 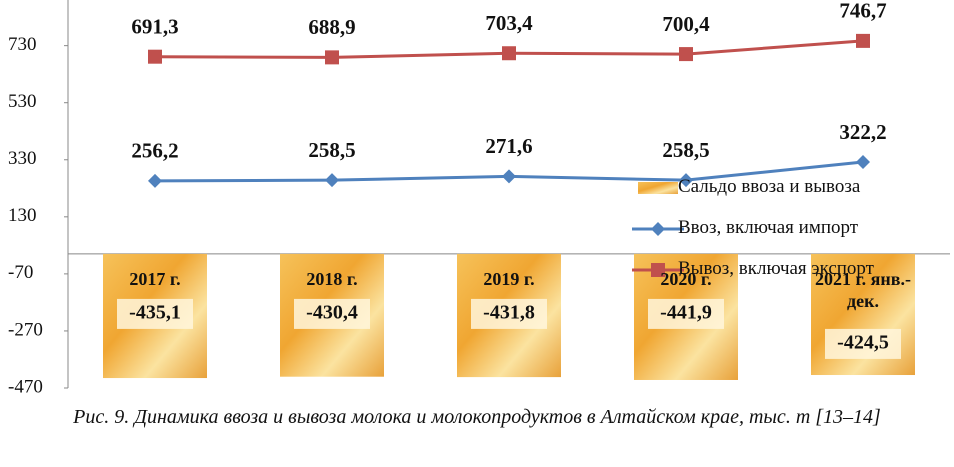 What do you see at coordinates (154, 151) in the screenshot?
I see `value-label: 256,2` at bounding box center [154, 151].